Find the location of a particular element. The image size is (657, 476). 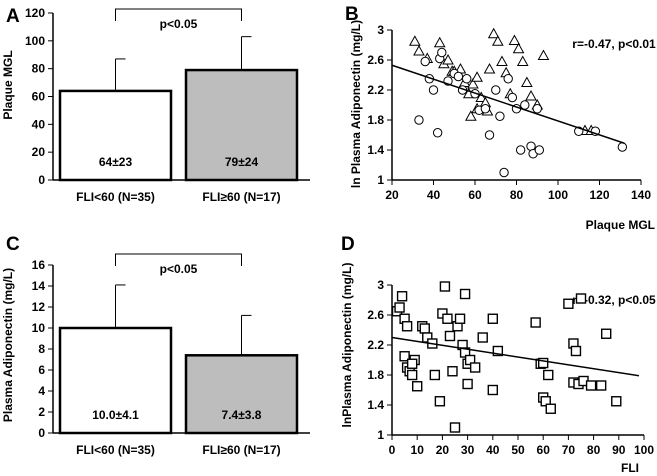

panel-c-letter: C is located at coordinates (13, 244).